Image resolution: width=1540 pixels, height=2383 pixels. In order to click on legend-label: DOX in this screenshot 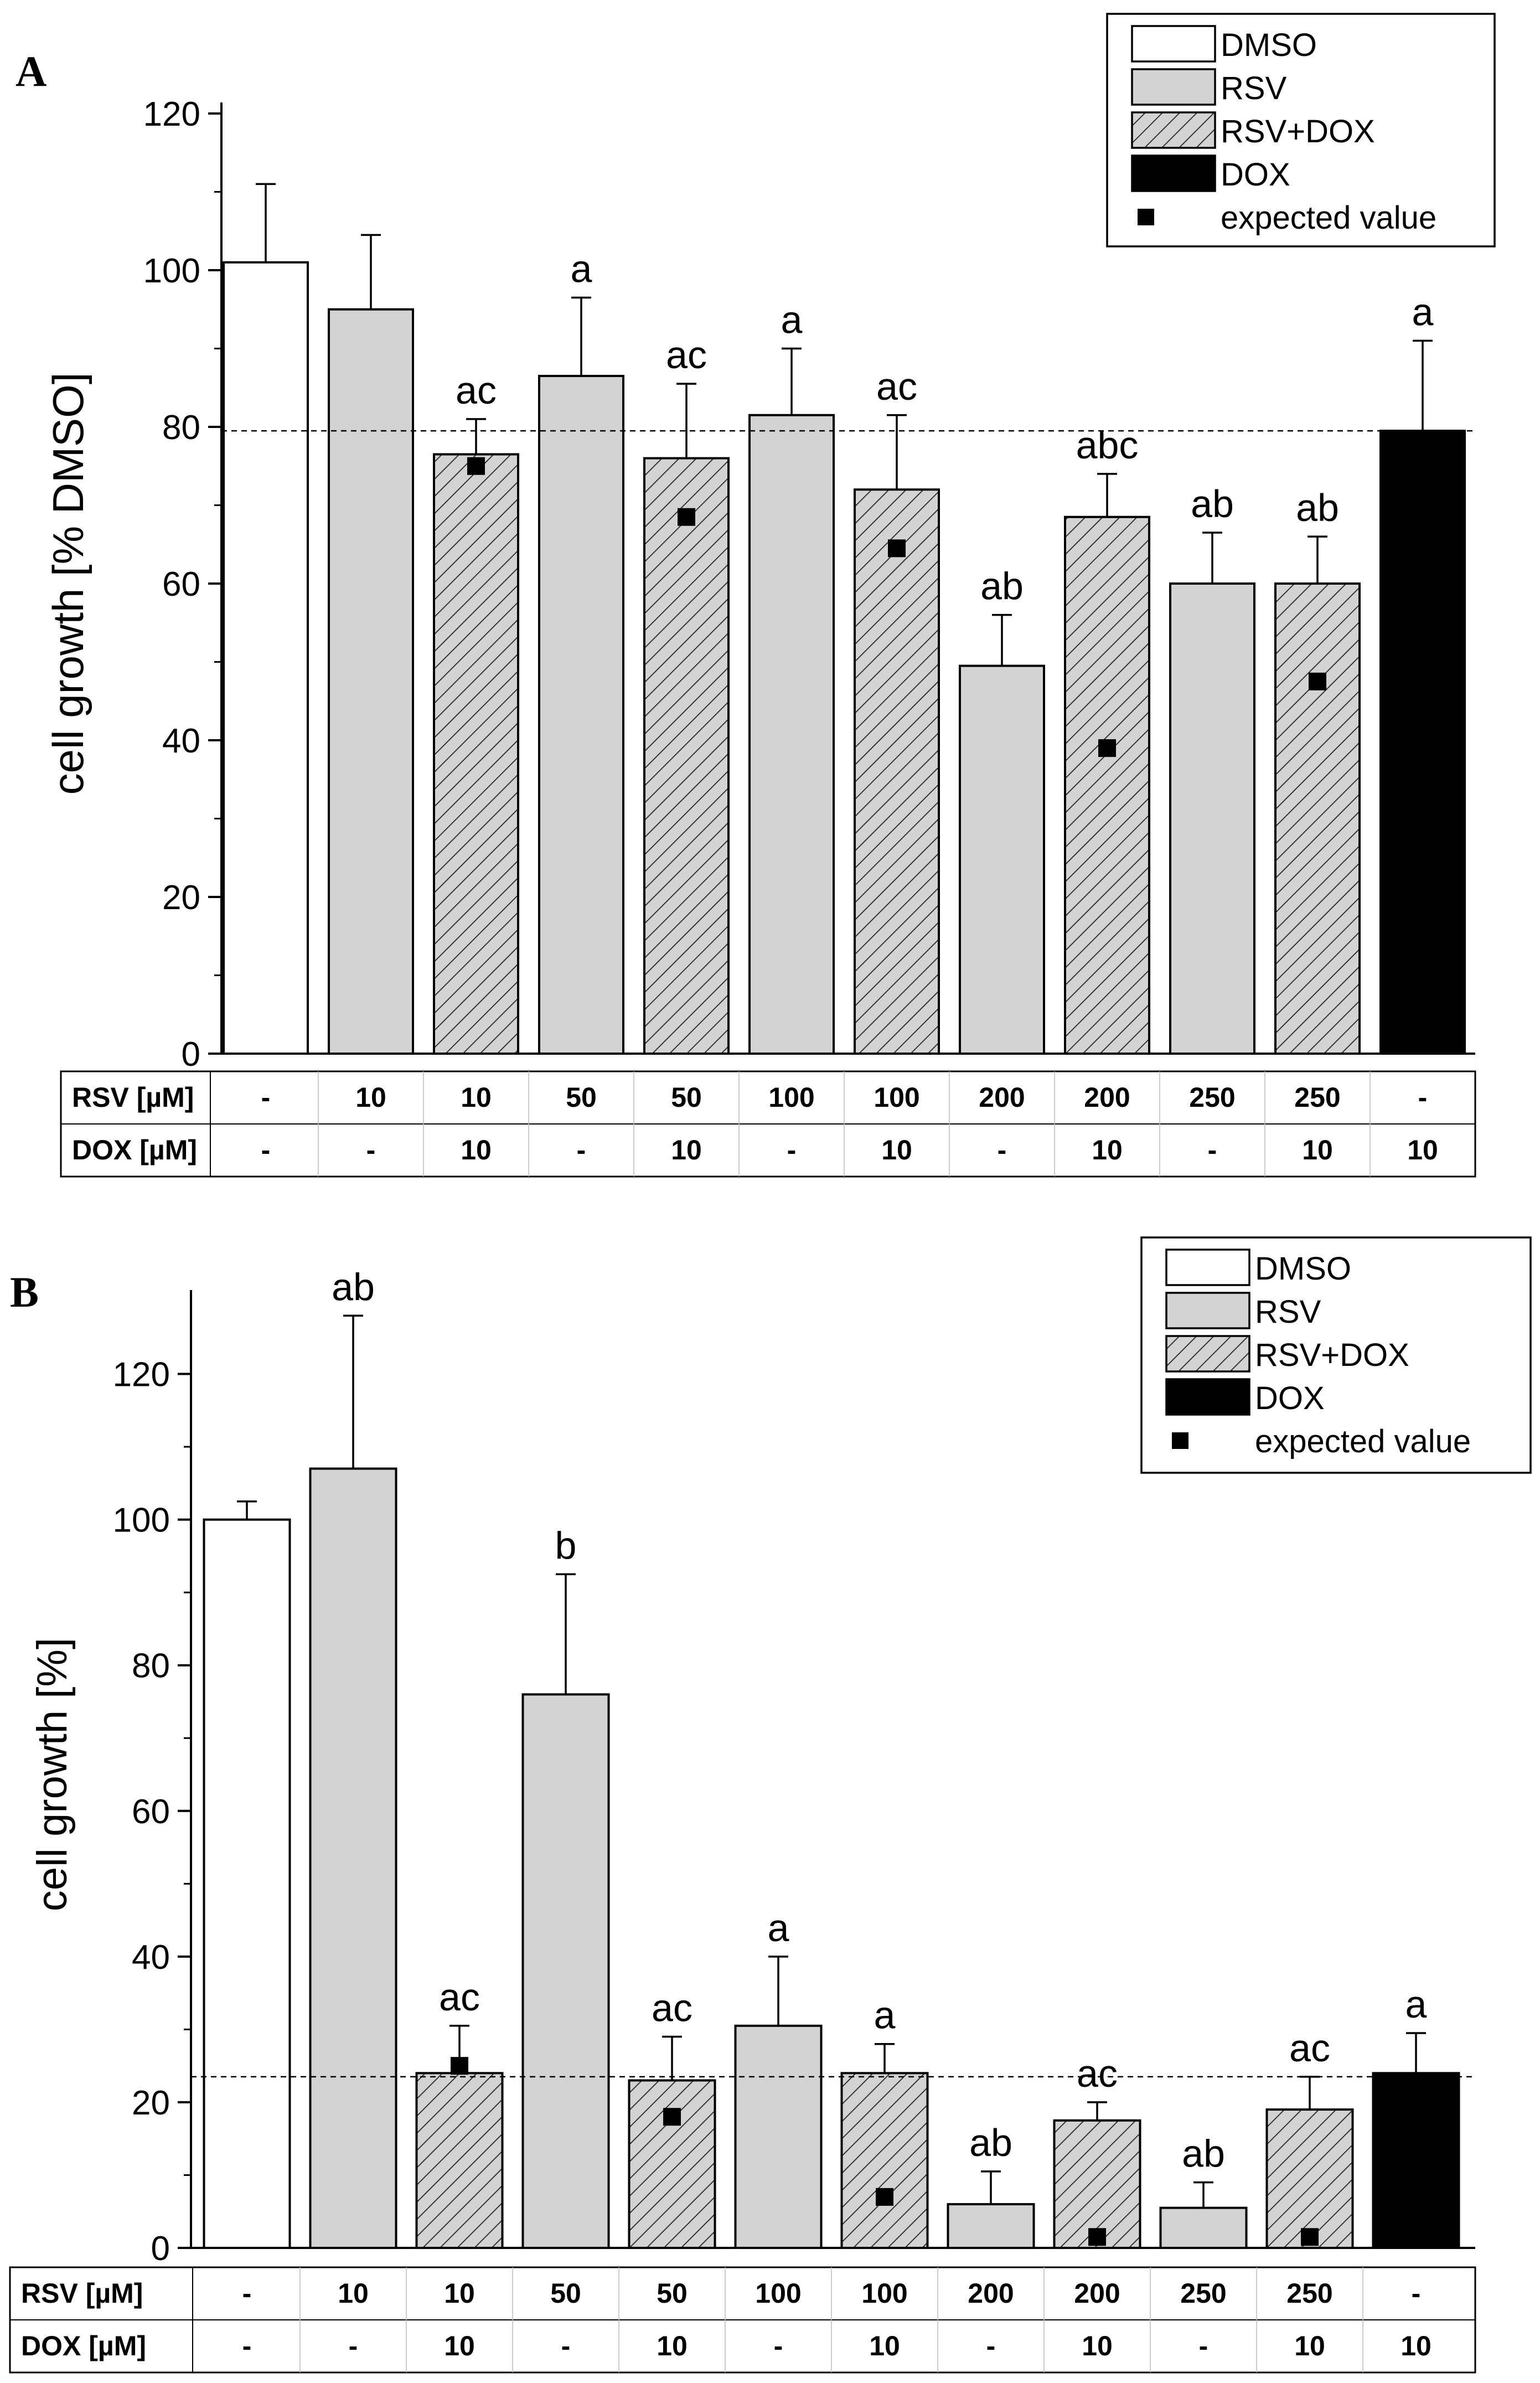, I will do `click(1256, 175)`.